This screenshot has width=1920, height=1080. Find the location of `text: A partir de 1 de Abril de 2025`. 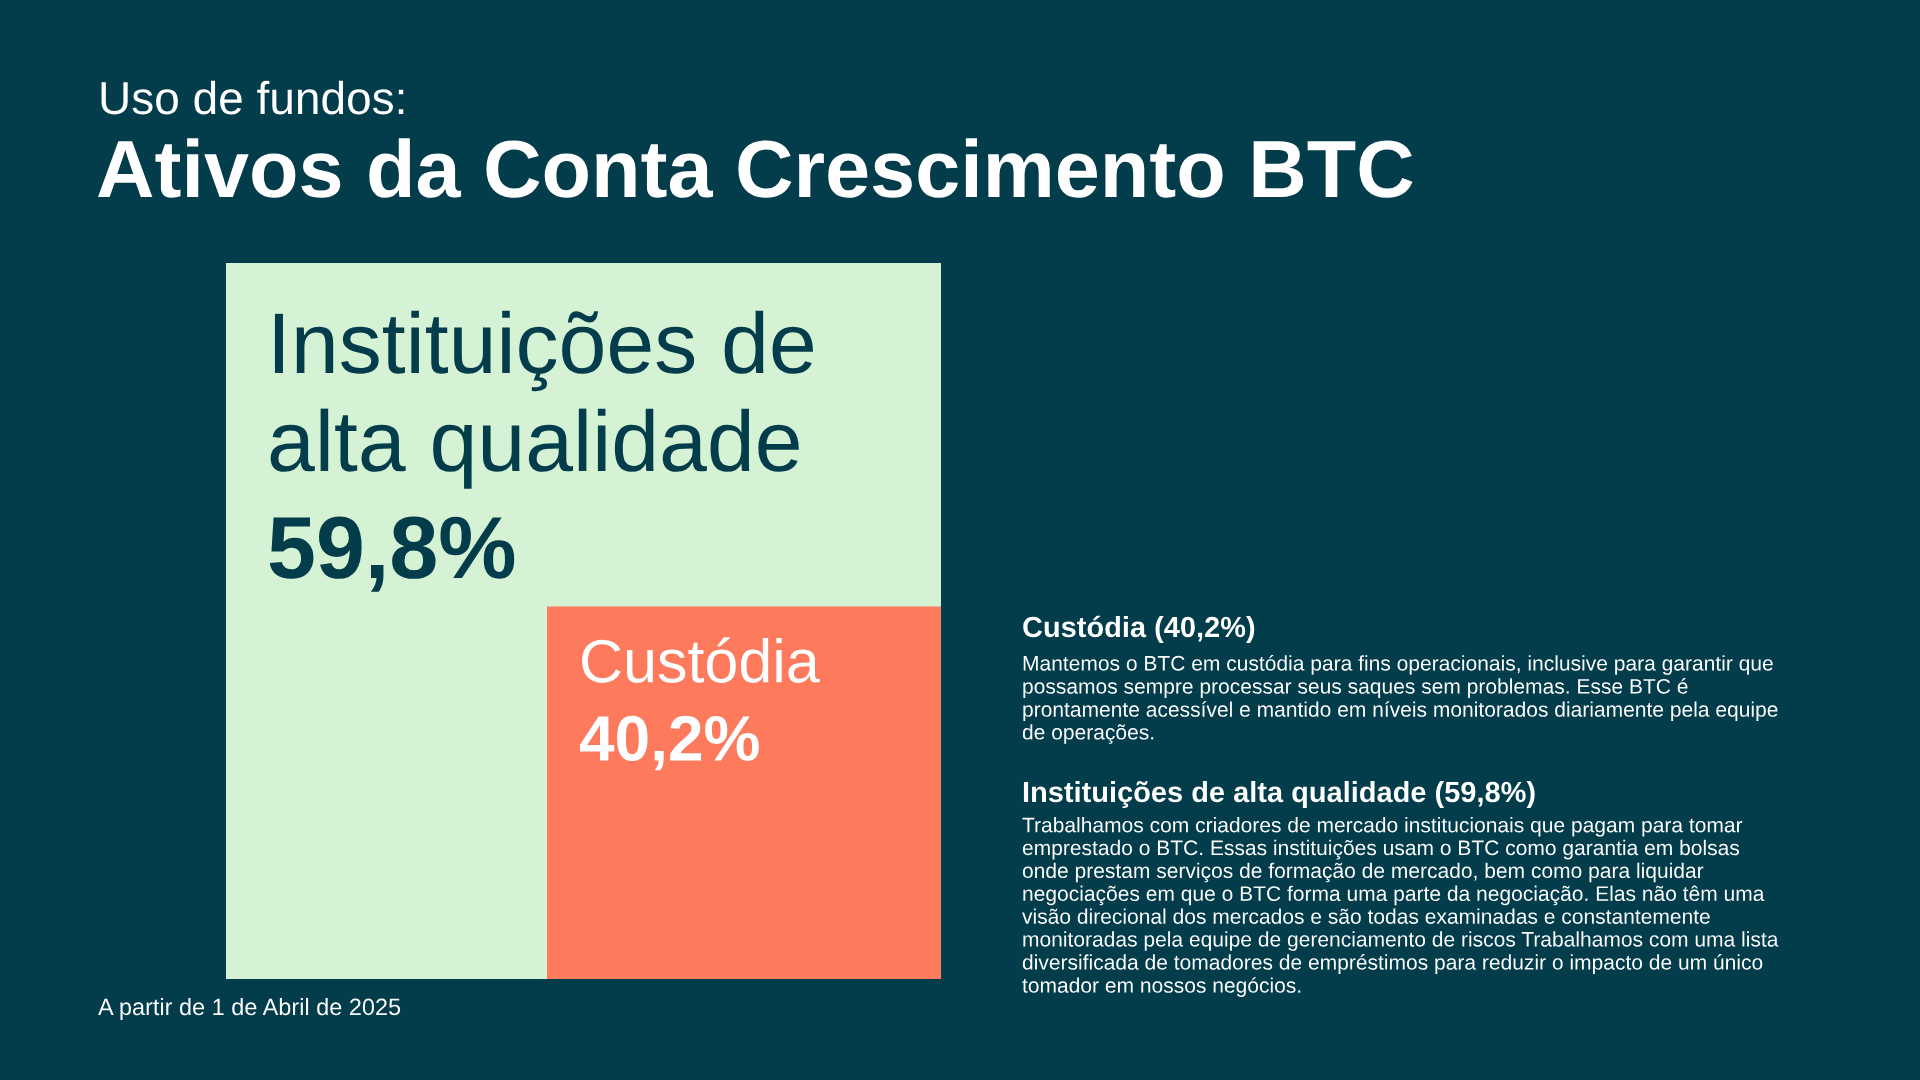

text: A partir de 1 de Abril de 2025 is located at coordinates (249, 1008).